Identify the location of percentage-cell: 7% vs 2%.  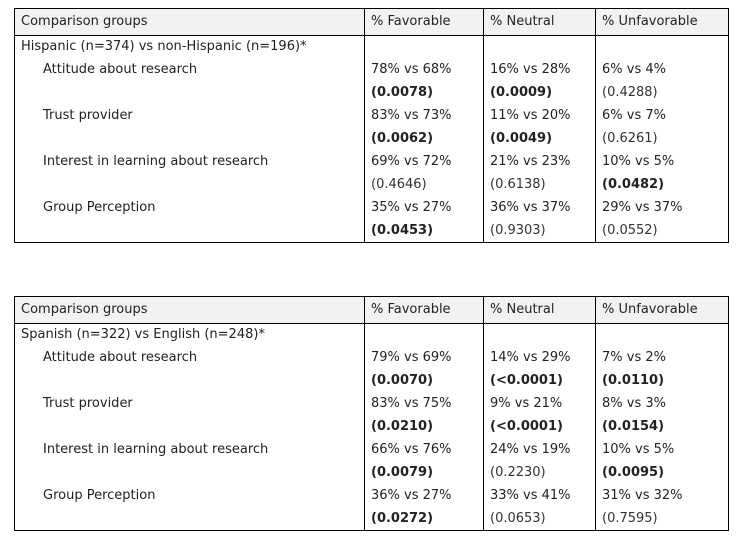
(662, 357).